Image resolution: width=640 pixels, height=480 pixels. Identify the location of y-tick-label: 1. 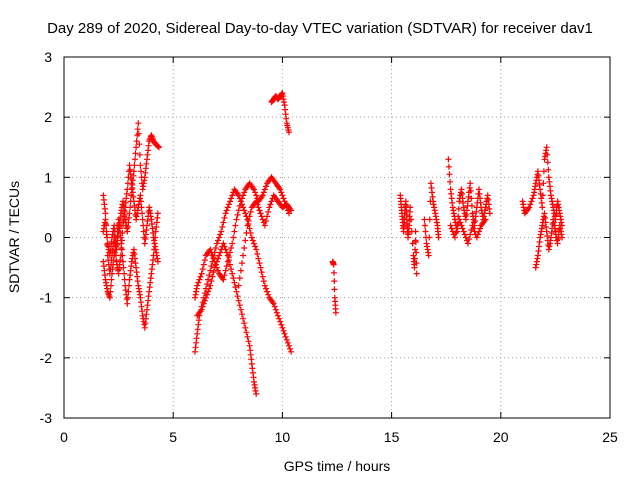
(48, 177).